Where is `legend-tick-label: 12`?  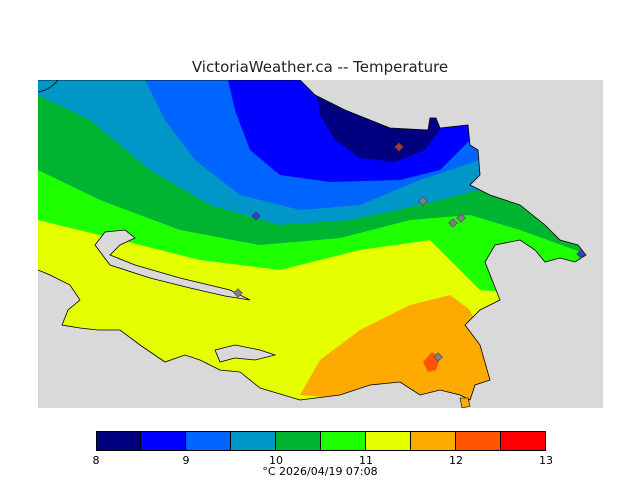 legend-tick-label: 12 is located at coordinates (456, 460).